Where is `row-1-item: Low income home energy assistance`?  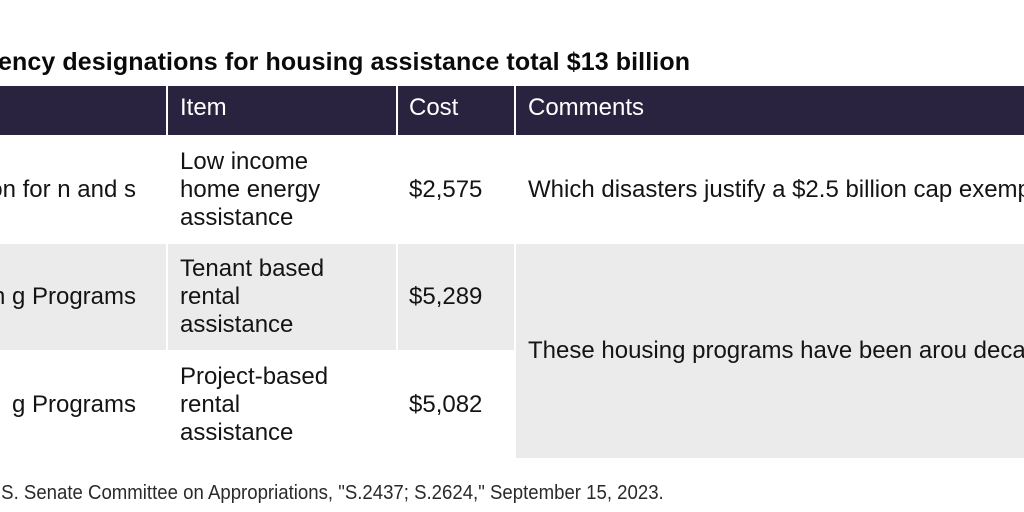 row-1-item: Low income home energy assistance is located at coordinates (282, 189).